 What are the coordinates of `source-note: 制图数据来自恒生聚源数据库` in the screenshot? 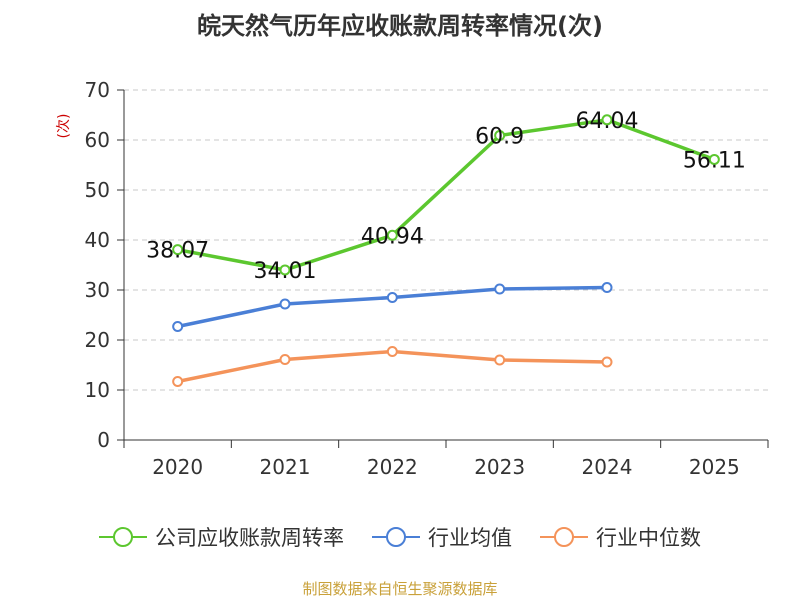 It's located at (400, 589).